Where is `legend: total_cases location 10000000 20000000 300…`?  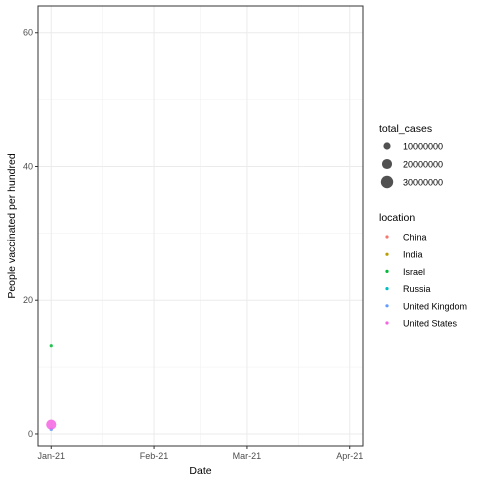 legend: total_cases location 10000000 20000000 300… is located at coordinates (423, 226).